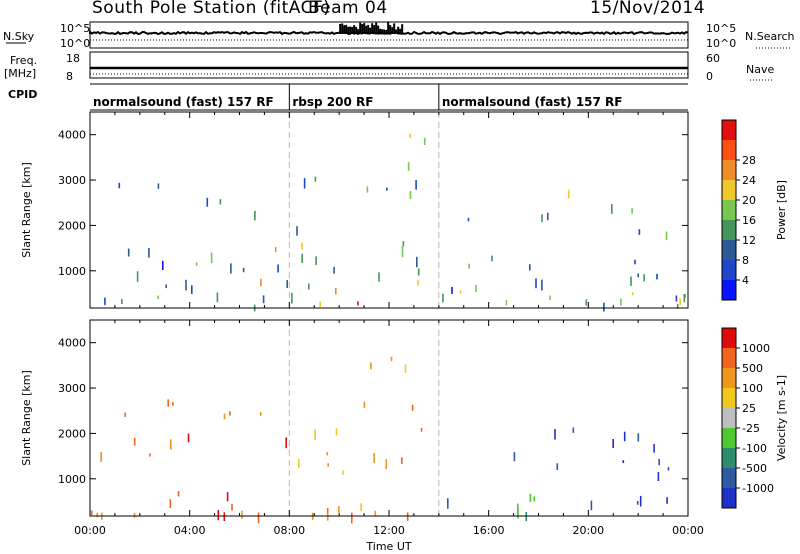 The width and height of the screenshot is (800, 554). Describe the element at coordinates (758, 488) in the screenshot. I see `colorbar-tick-label: -1000` at that location.